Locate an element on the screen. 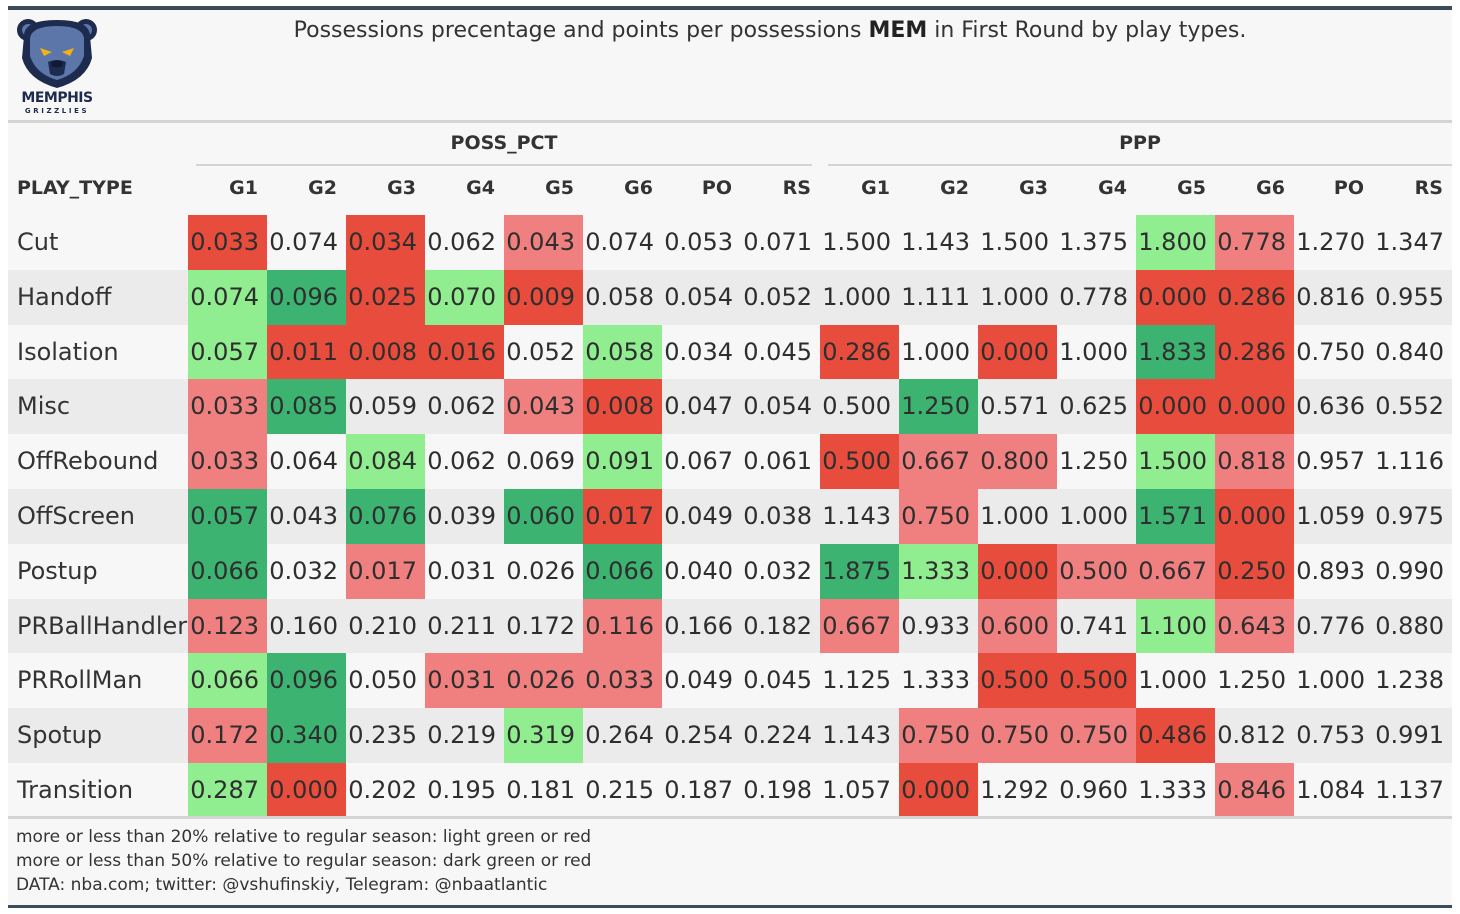  table-cell-poss-pct-po: 0.040 is located at coordinates (698, 570).